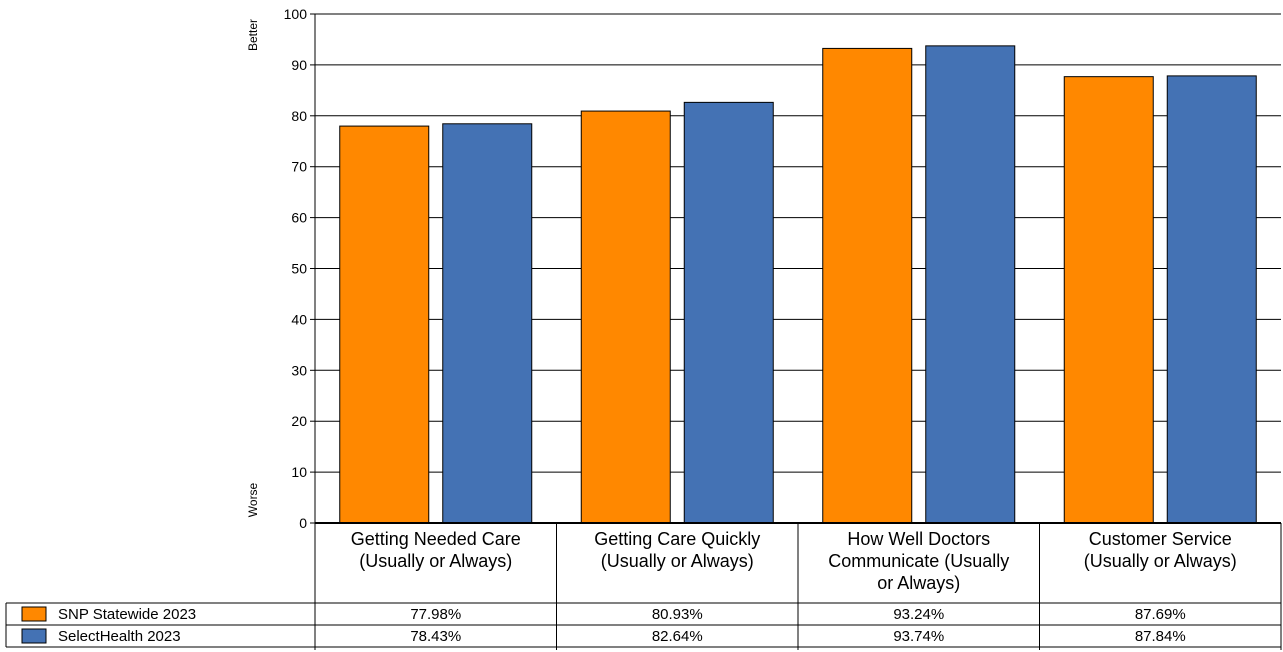 The height and width of the screenshot is (652, 1283). What do you see at coordinates (677, 539) in the screenshot?
I see `category-label-line: Getting Care Quickly` at bounding box center [677, 539].